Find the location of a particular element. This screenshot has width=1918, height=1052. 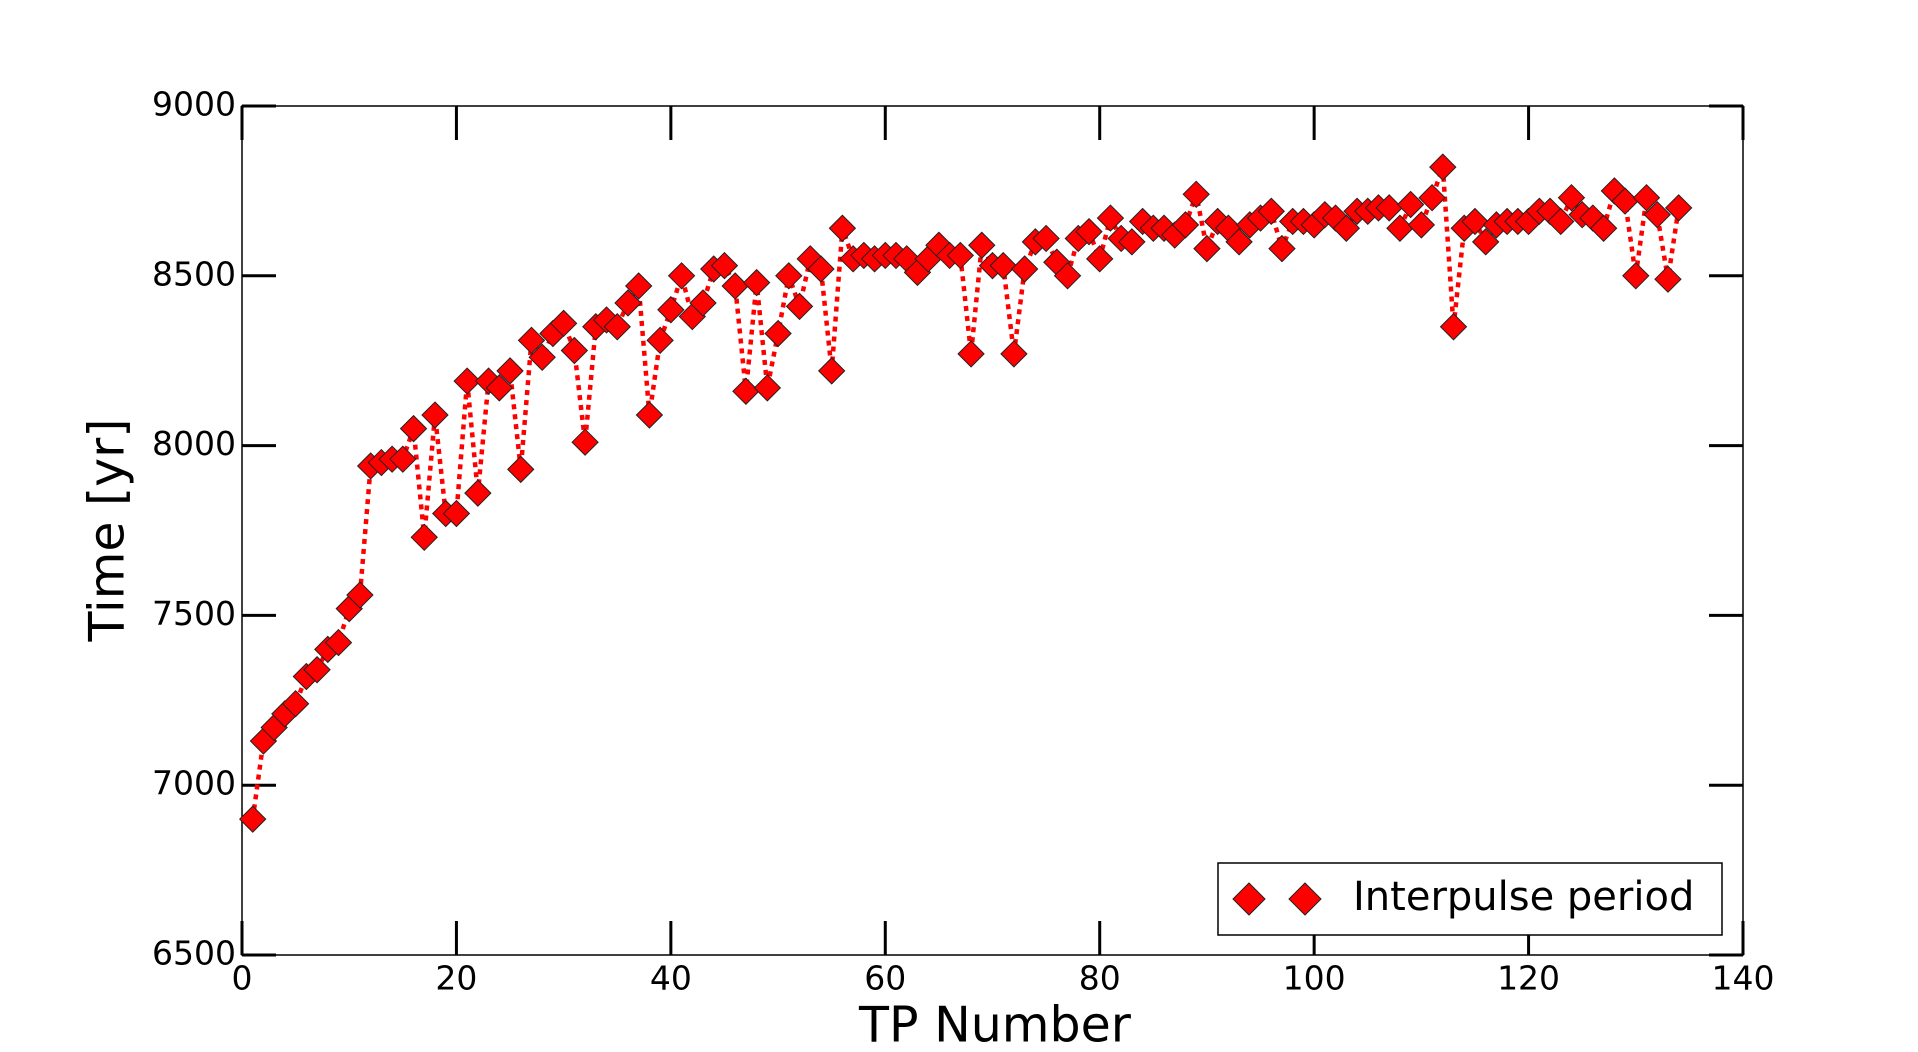

x-tick-label: 0 is located at coordinates (242, 978).